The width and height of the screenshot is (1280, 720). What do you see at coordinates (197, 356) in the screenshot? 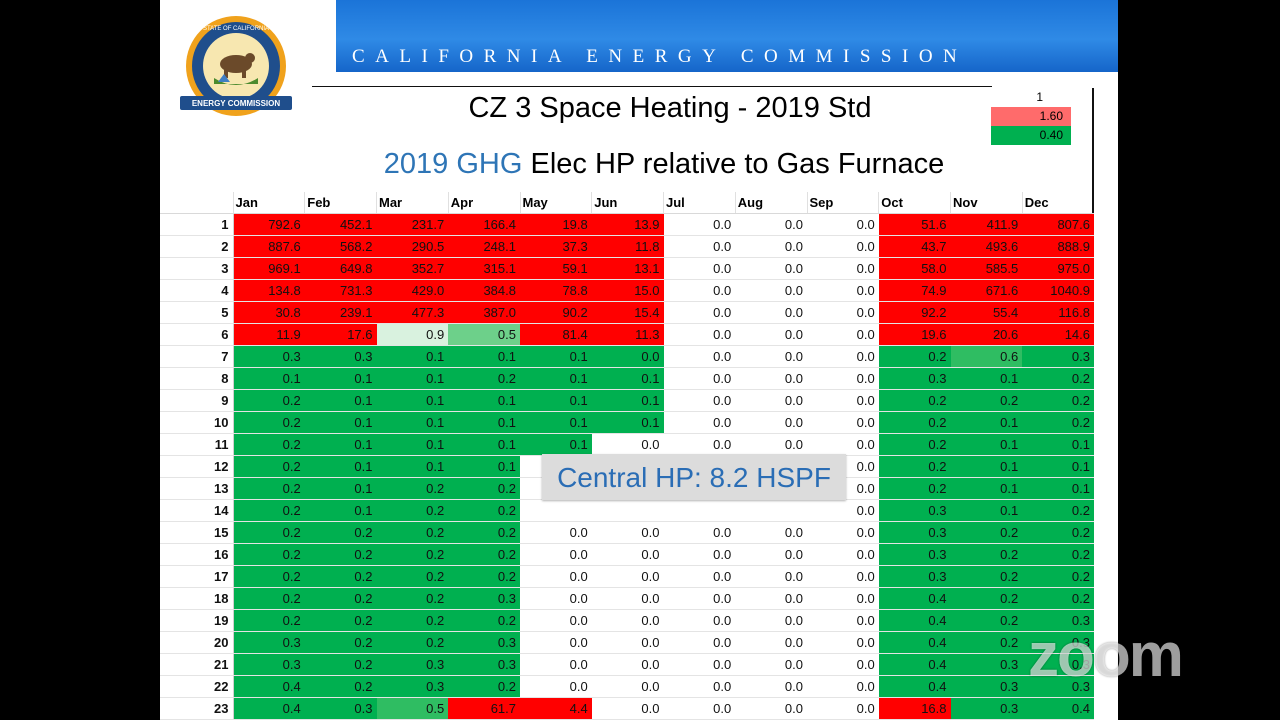
I see `hour-label: 7` at bounding box center [197, 356].